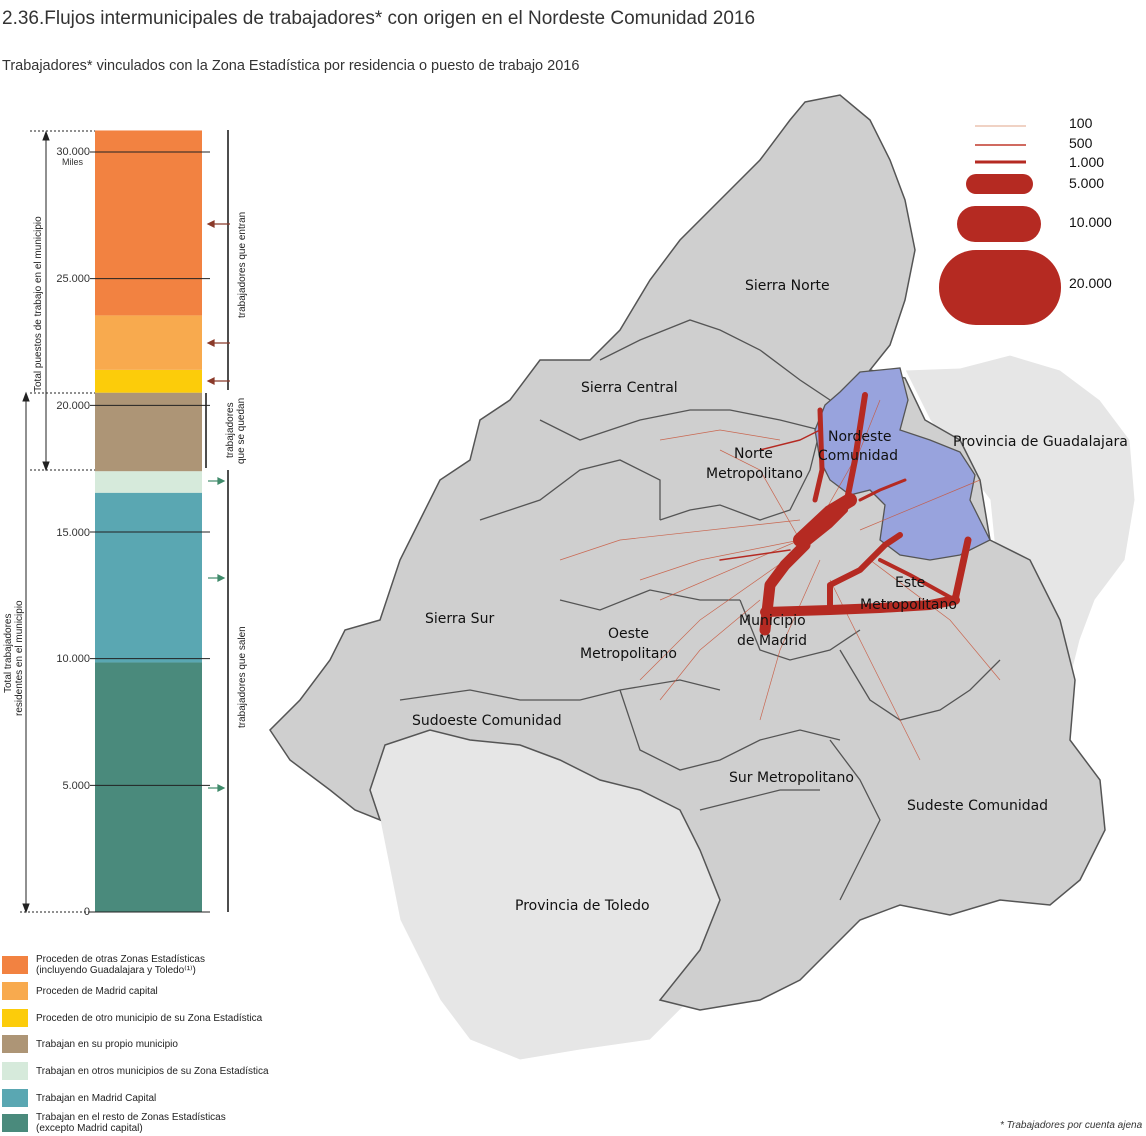 This screenshot has height=1136, width=1146. Describe the element at coordinates (858, 456) in the screenshot. I see `region-label-nordeste-2: Comunidad` at that location.